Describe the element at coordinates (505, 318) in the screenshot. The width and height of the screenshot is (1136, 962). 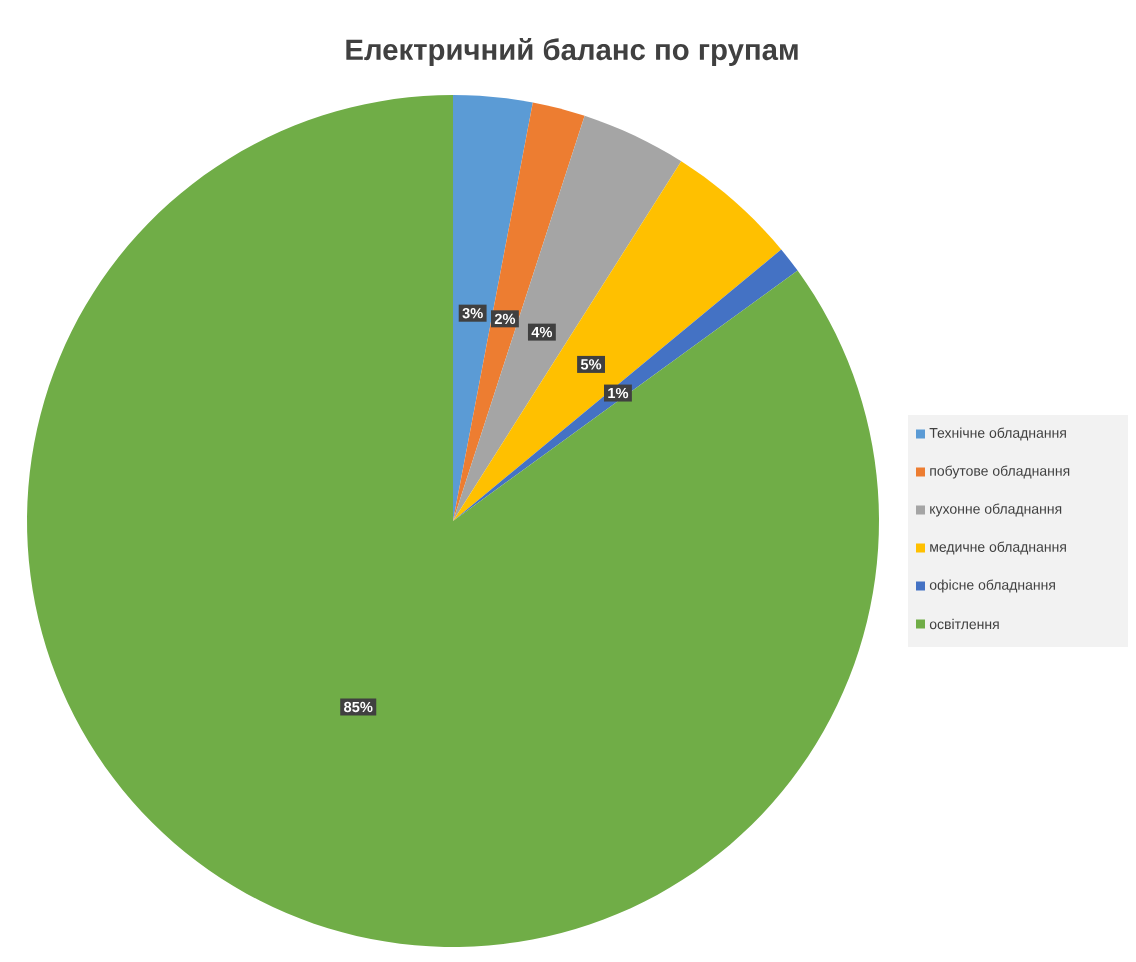
I see `data-label: 2%` at that location.